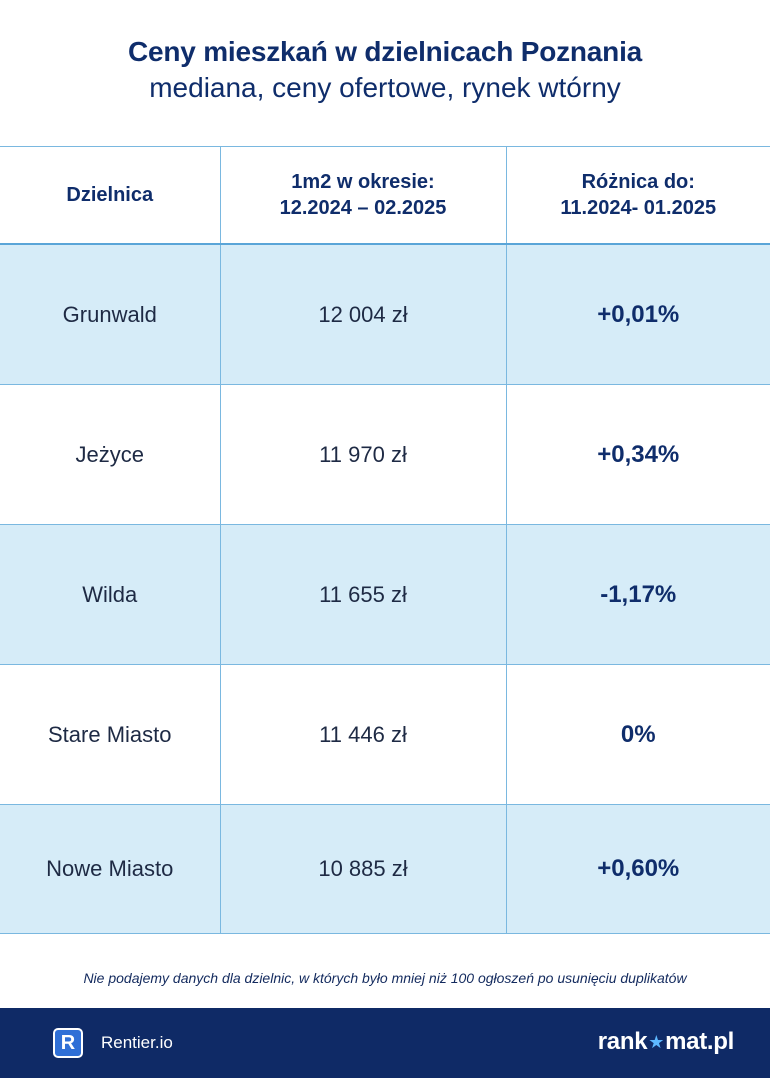 The width and height of the screenshot is (770, 1078). What do you see at coordinates (637, 195) in the screenshot?
I see `column-header-diff: Różnica do: 11.2024- 01.2025` at bounding box center [637, 195].